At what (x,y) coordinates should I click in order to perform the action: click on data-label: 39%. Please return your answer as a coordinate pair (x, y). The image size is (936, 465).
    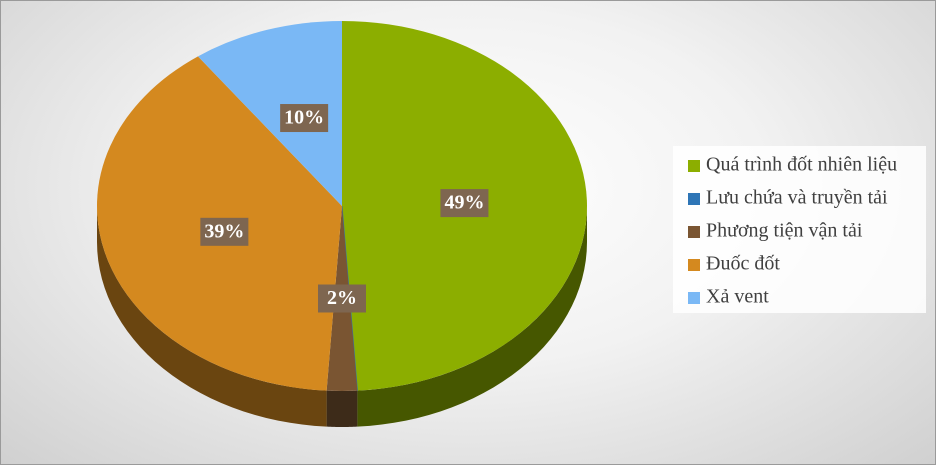
    Looking at the image, I should click on (224, 231).